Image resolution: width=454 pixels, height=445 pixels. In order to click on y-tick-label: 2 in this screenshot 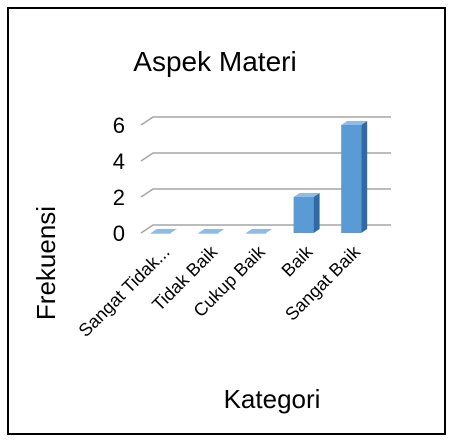, I will do `click(119, 197)`.